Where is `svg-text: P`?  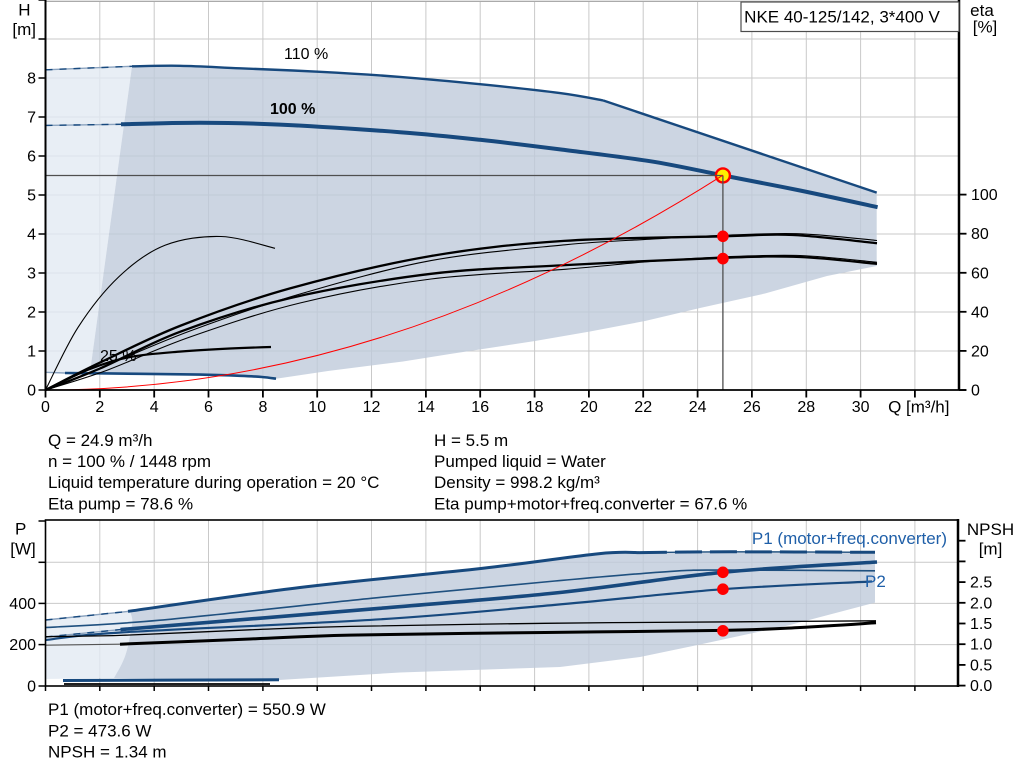 svg-text: P is located at coordinates (20, 529).